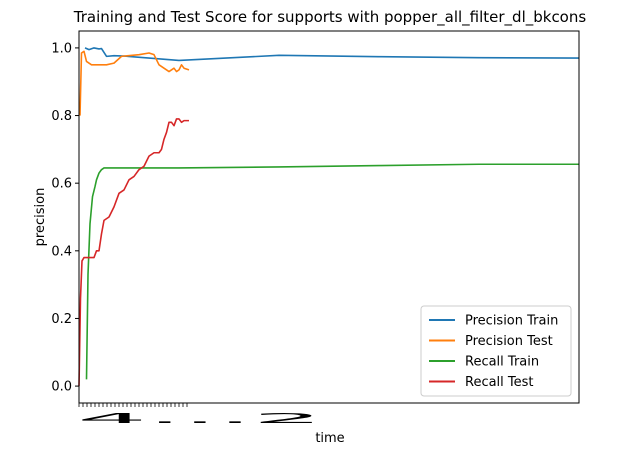 Image resolution: width=624 pixels, height=455 pixels. Describe the element at coordinates (329, 438) in the screenshot. I see `x-axis-label: time` at that location.